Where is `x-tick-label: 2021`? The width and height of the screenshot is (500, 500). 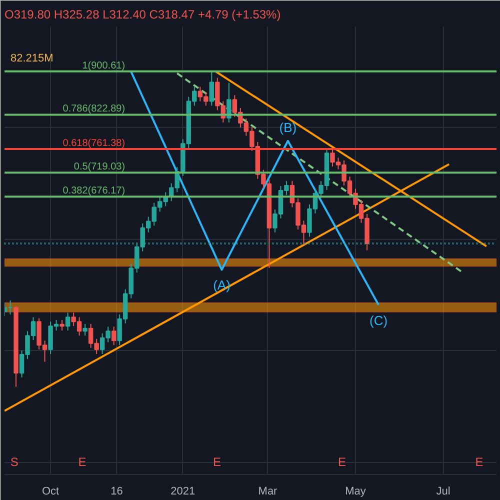
x-tick-label: 2021 is located at coordinates (183, 492).